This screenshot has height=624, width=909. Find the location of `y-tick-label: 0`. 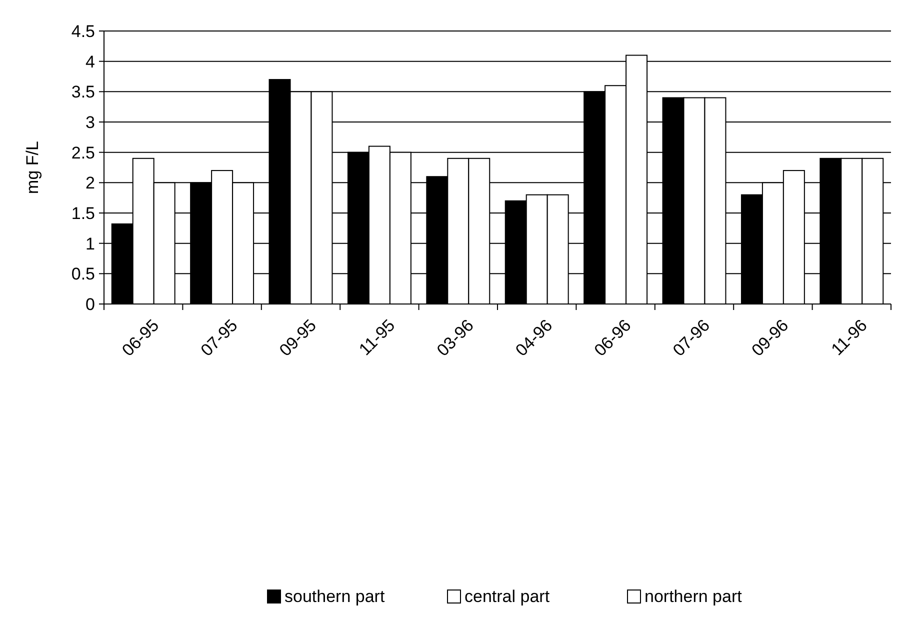

y-tick-label: 0 is located at coordinates (90, 304).